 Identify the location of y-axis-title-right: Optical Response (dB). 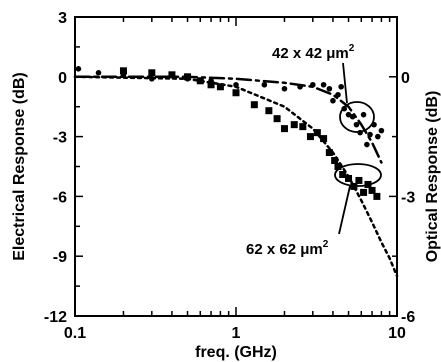
(432, 177).